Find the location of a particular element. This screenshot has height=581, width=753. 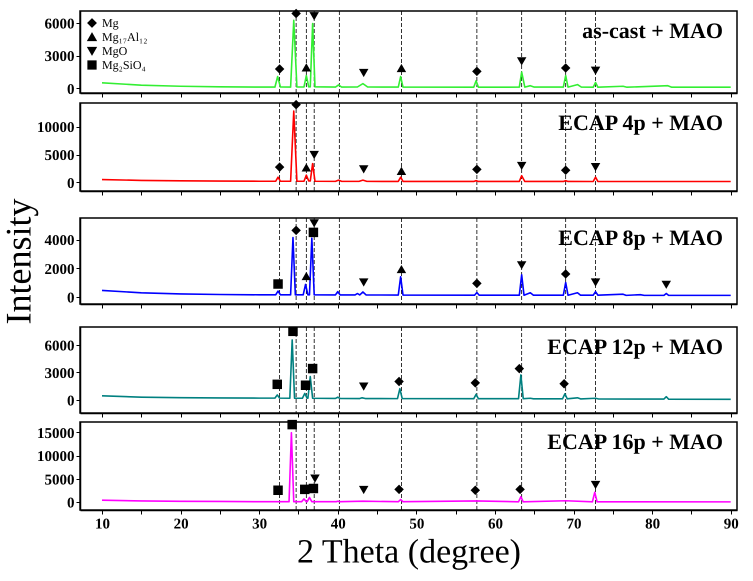

x-axis-title: 2 Theta (degree) is located at coordinates (409, 552).